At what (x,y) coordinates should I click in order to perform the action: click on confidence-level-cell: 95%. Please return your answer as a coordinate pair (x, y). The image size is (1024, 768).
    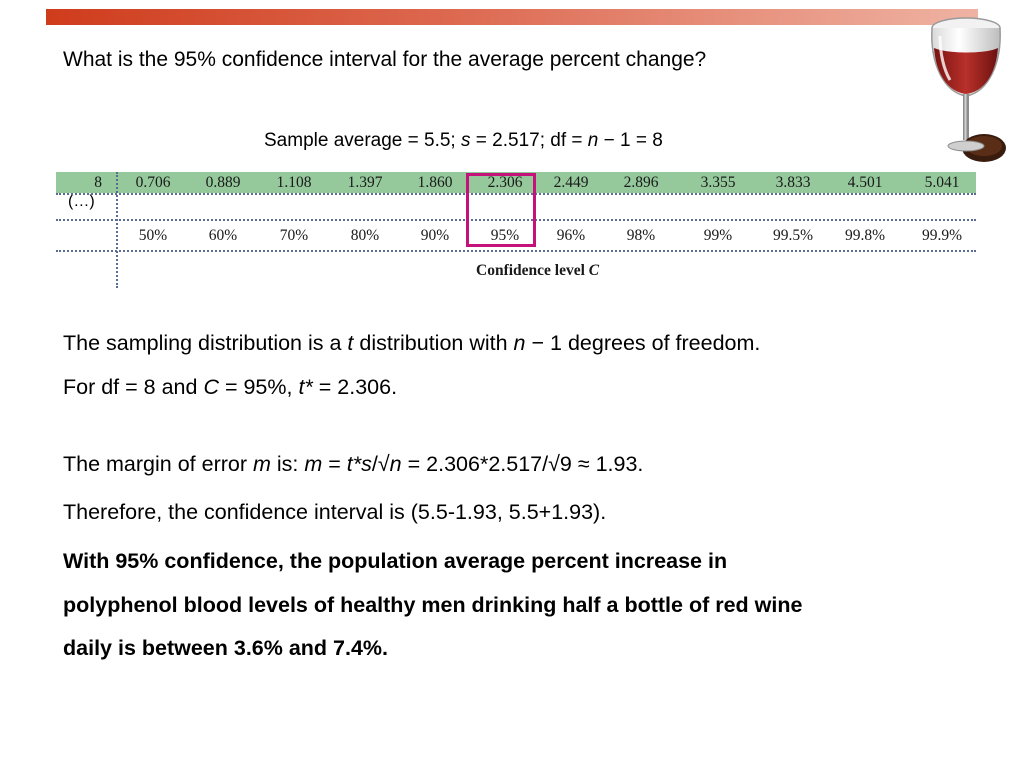
    Looking at the image, I should click on (505, 235).